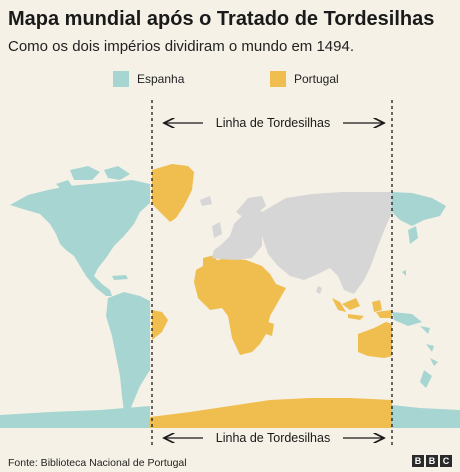  Describe the element at coordinates (120, 277) in the screenshot. I see `landmass-caribbean` at that location.